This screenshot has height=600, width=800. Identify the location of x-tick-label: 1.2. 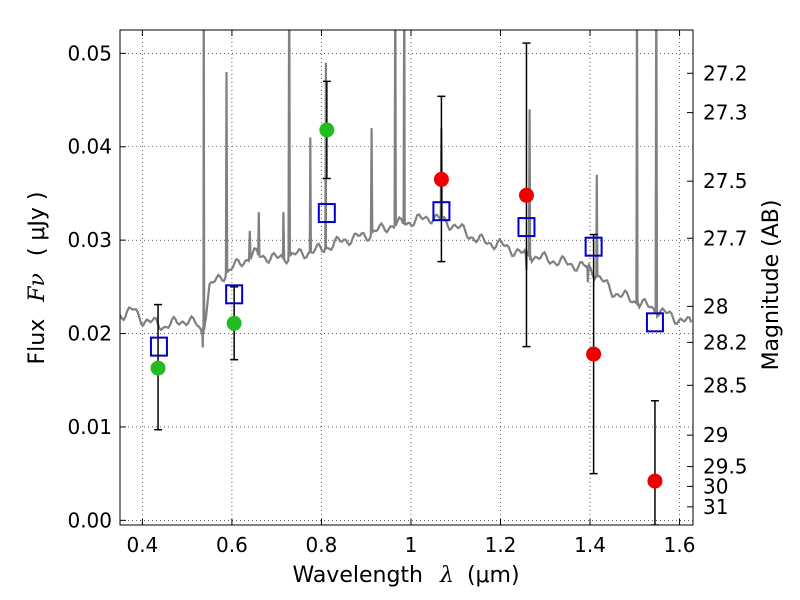
(501, 545).